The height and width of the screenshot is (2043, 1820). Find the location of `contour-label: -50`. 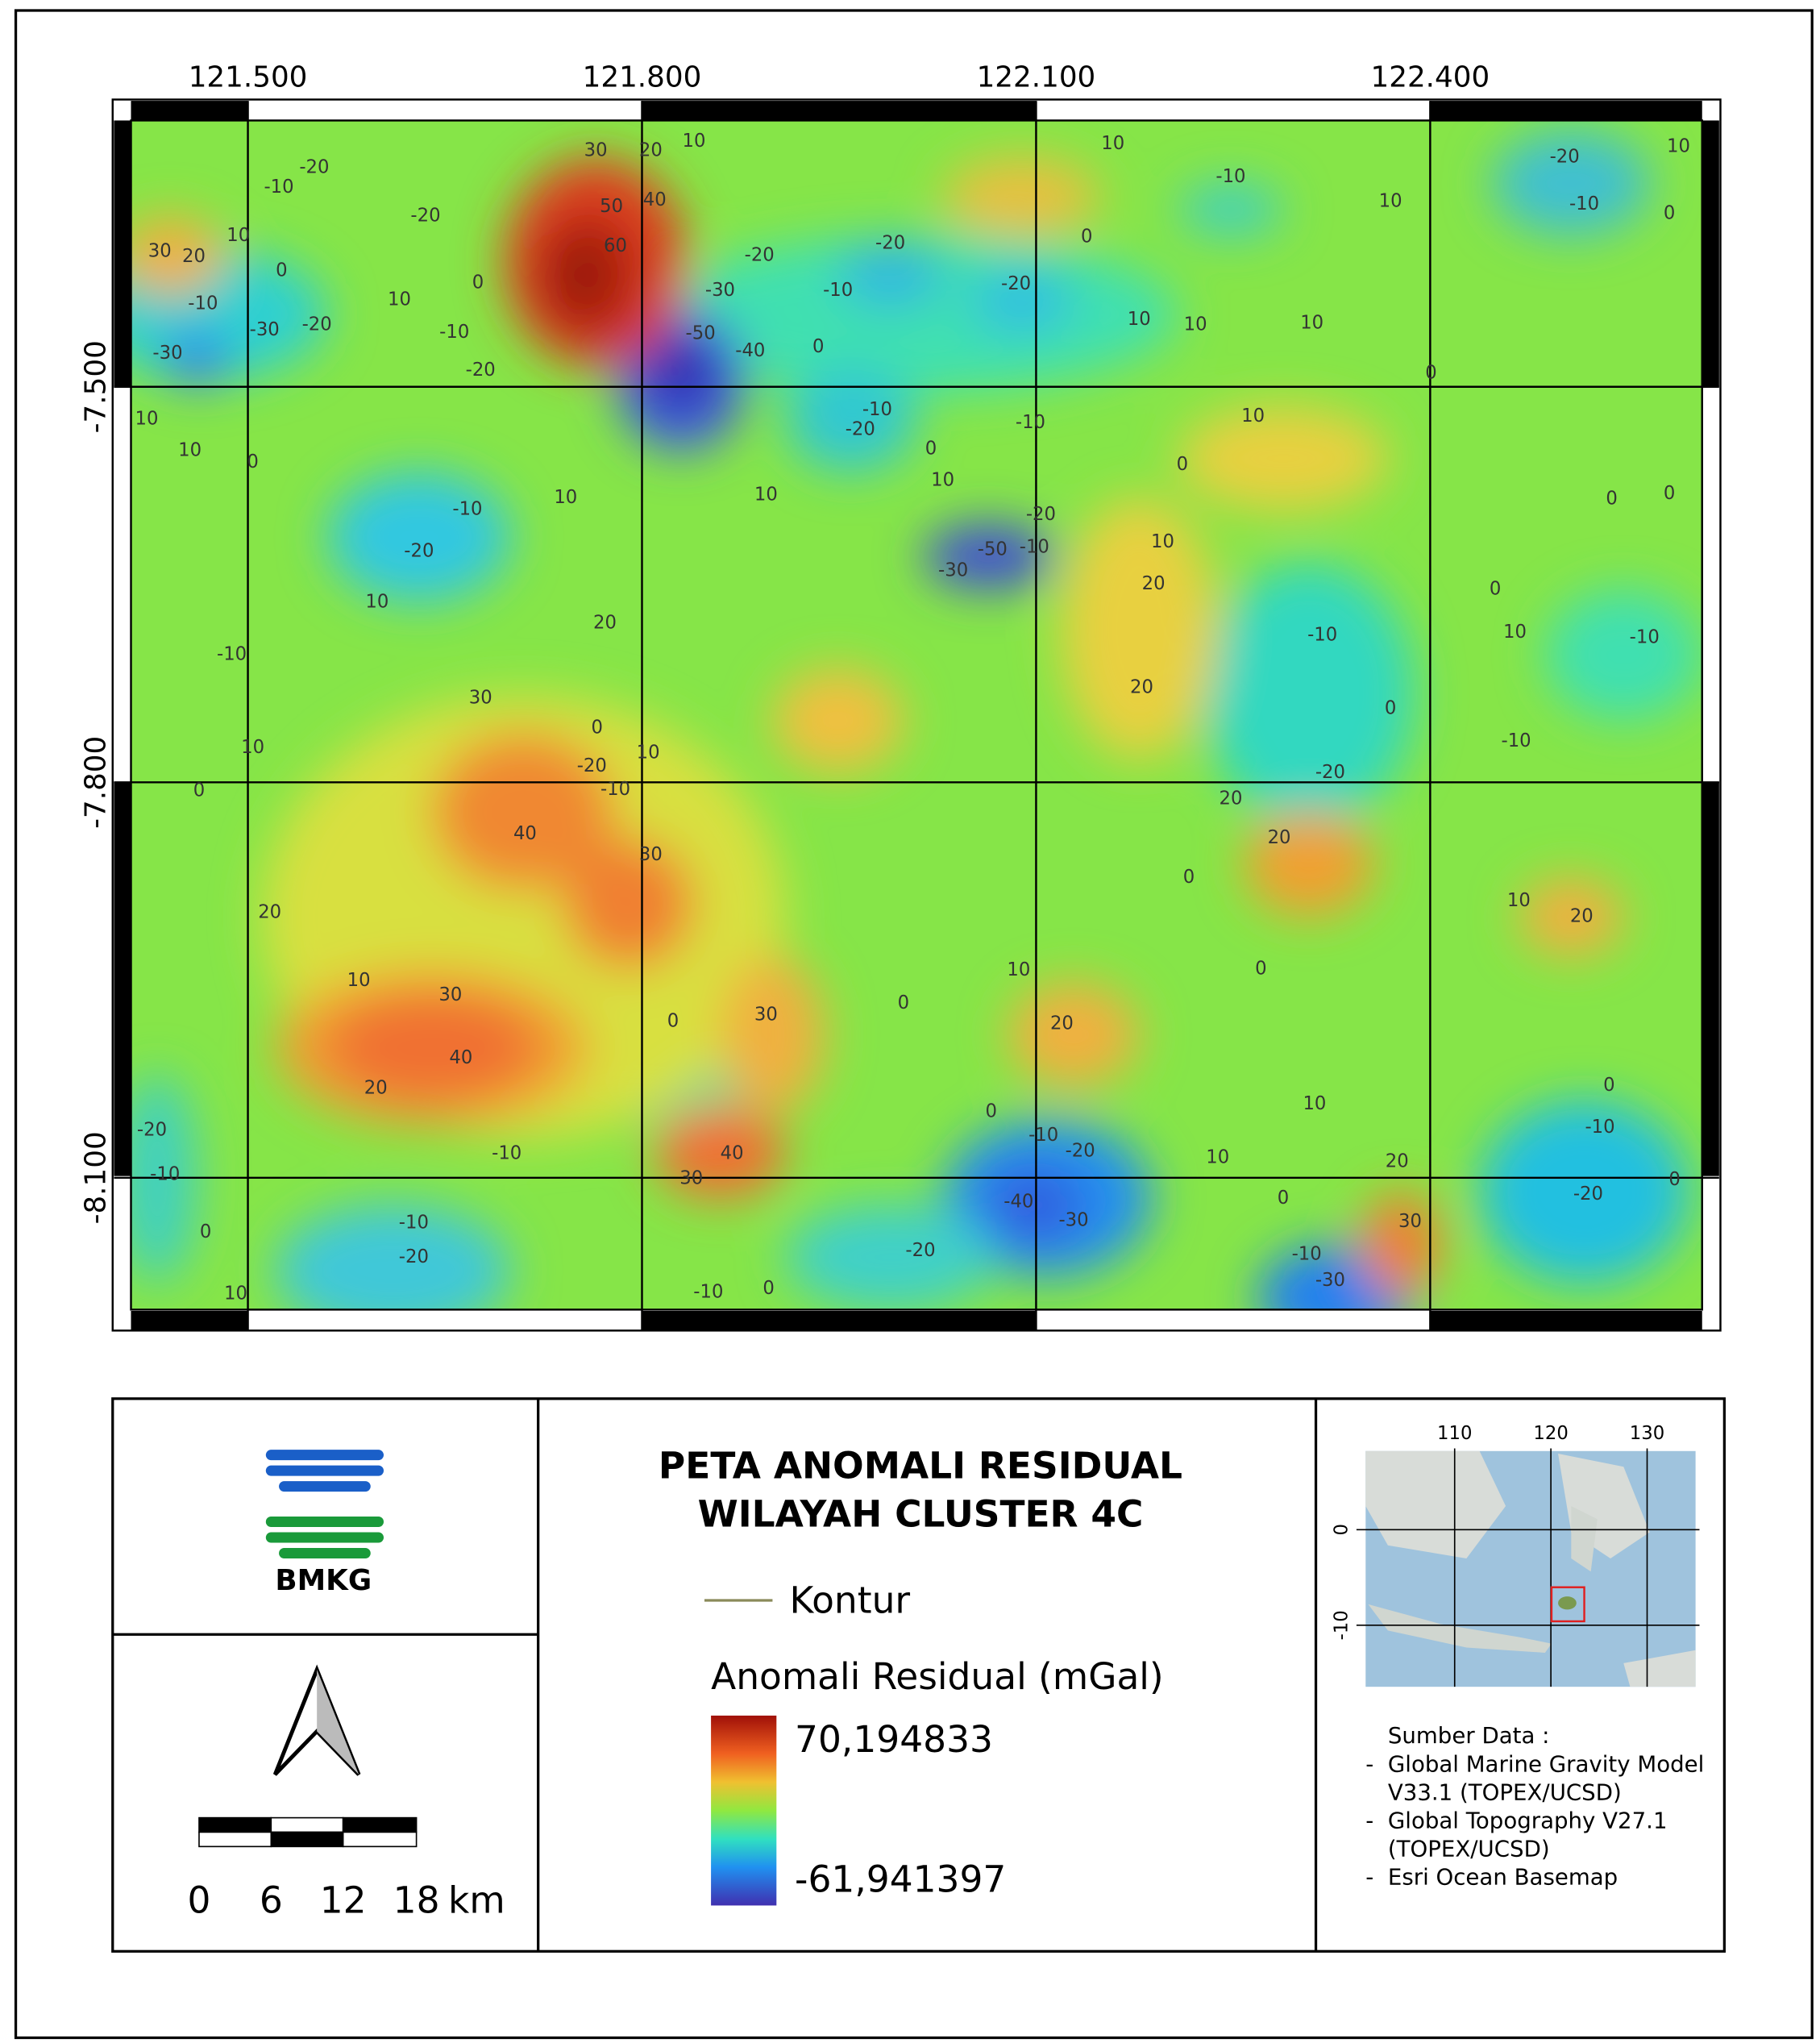

contour-label: -50 is located at coordinates (701, 333).